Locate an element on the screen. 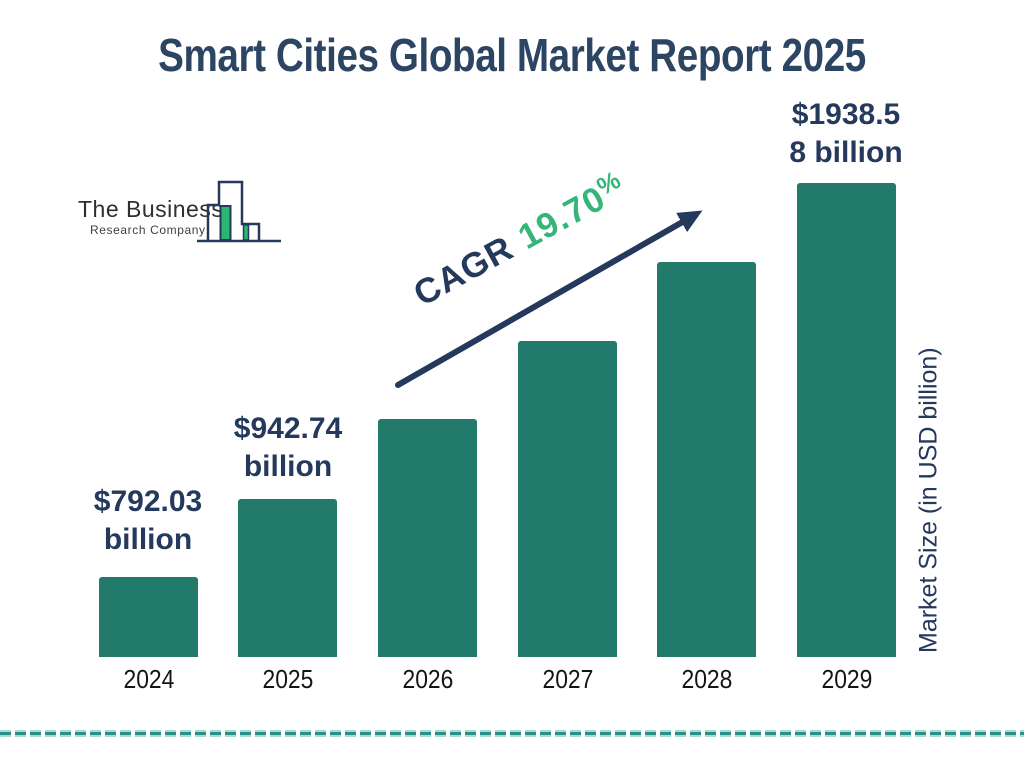 This screenshot has height=768, width=1024. bar-2026 is located at coordinates (427, 538).